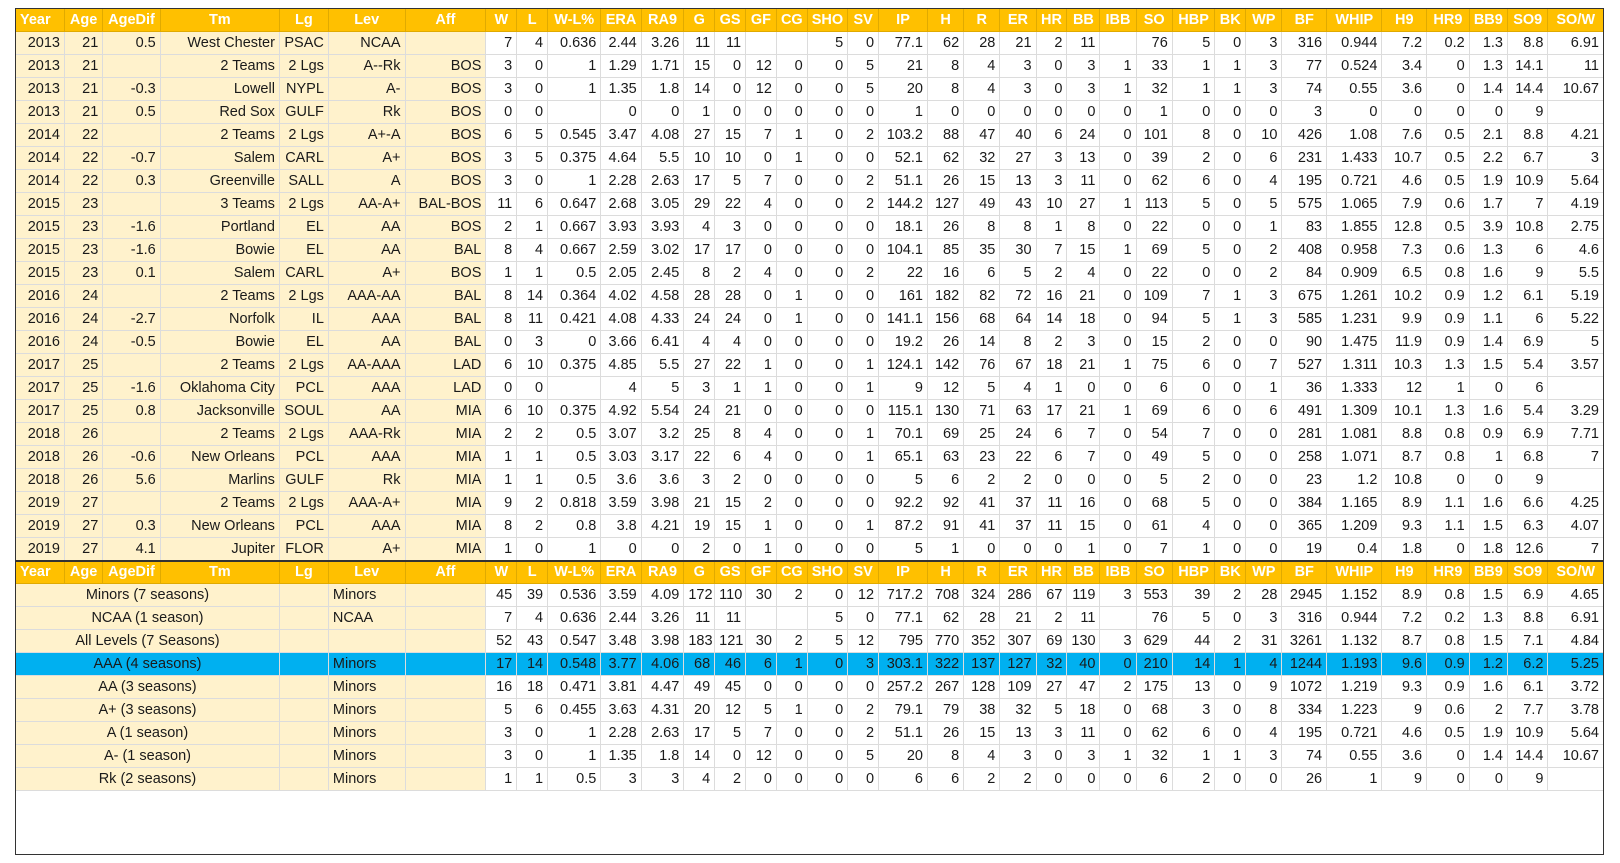  Describe the element at coordinates (699, 733) in the screenshot. I see `cell-g: 17` at that location.